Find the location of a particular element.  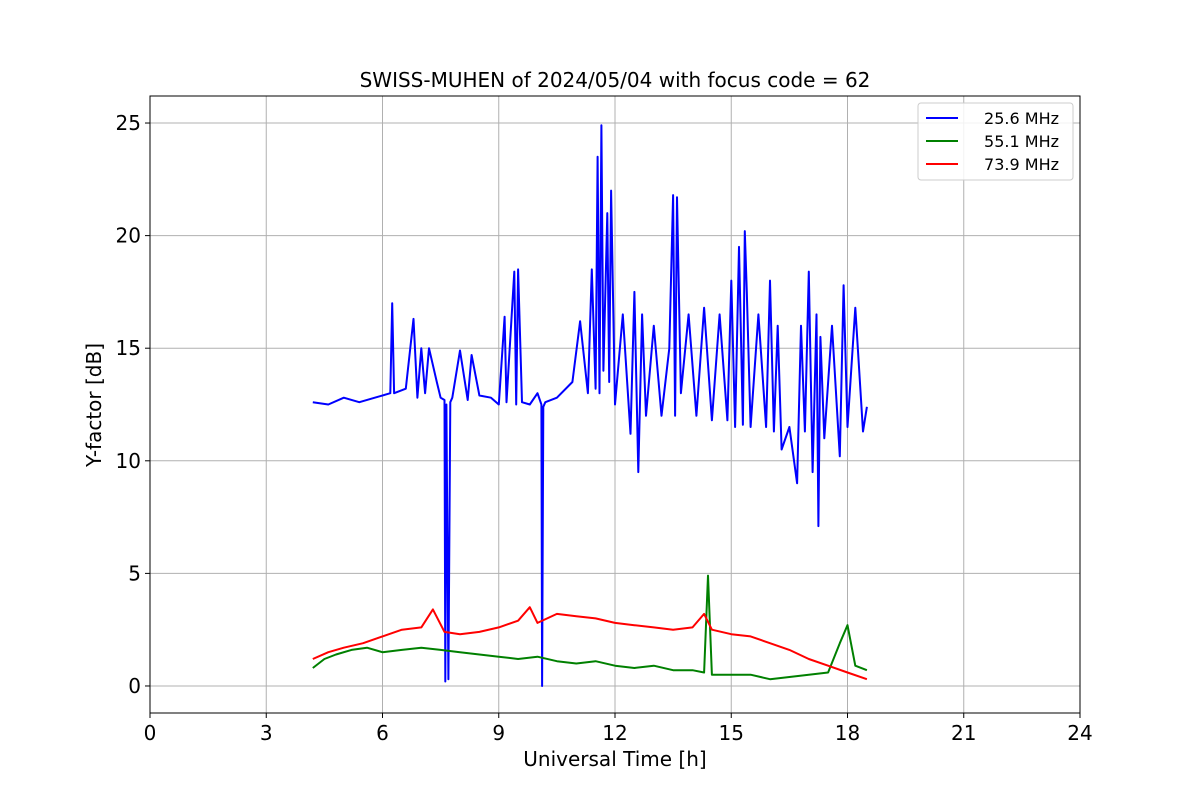

y-tick-label: 20 is located at coordinates (128, 236).